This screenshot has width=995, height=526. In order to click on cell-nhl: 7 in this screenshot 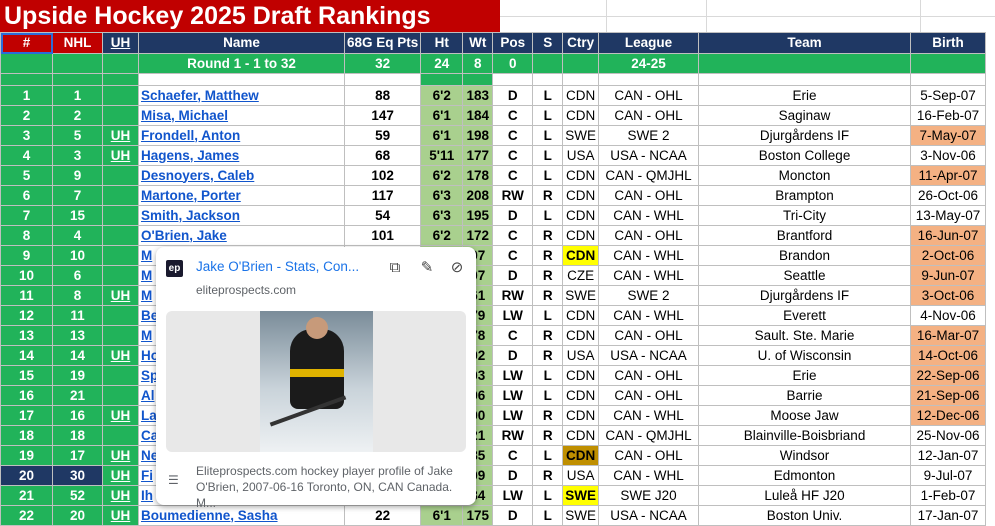, I will do `click(77, 195)`.